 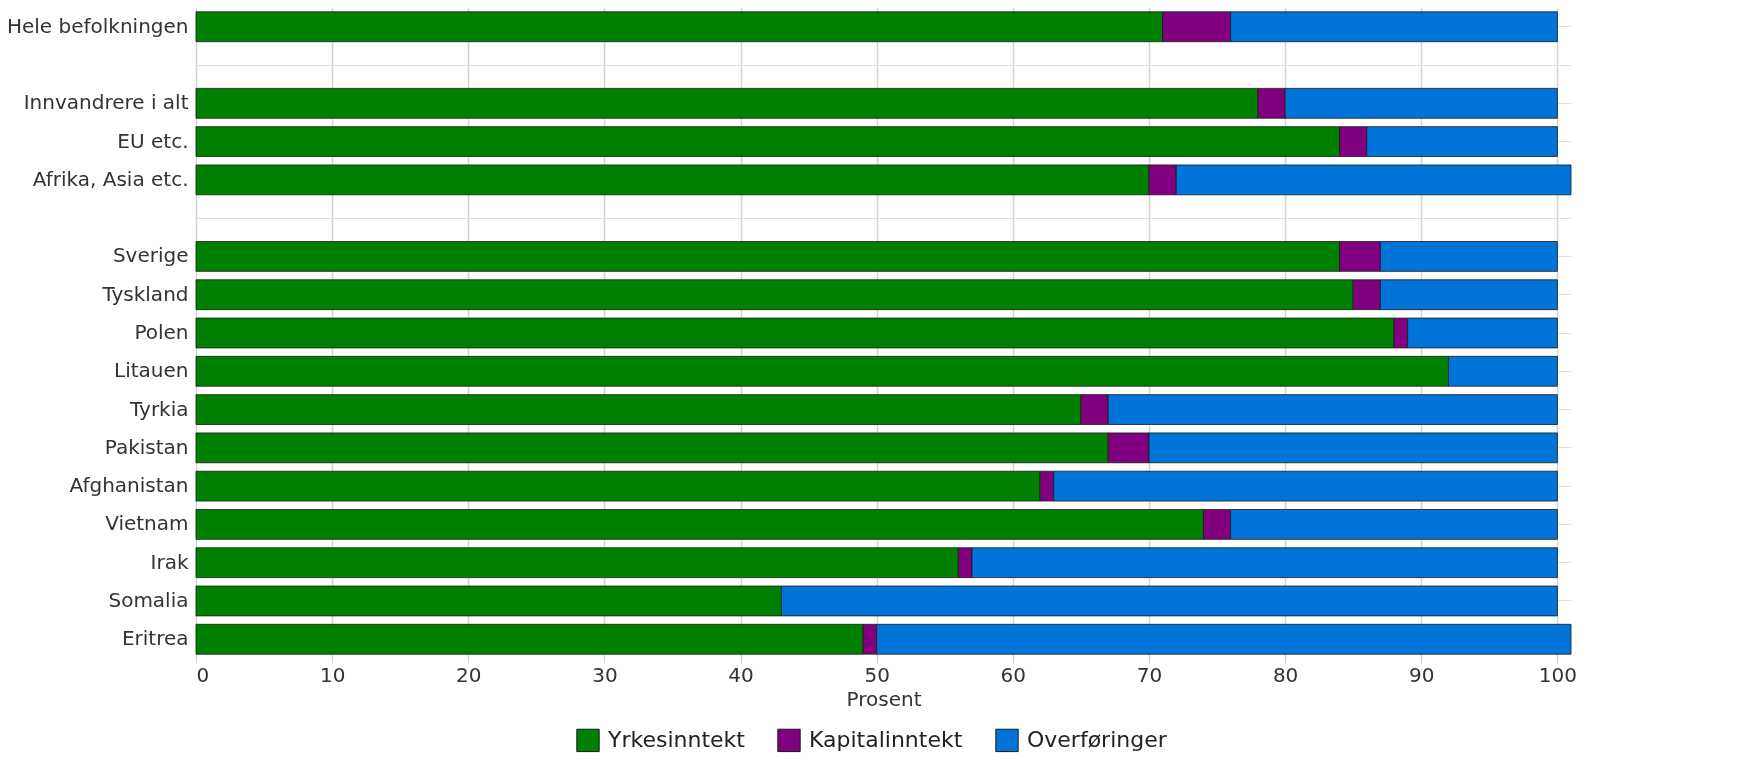 What do you see at coordinates (129, 485) in the screenshot?
I see `y-tick-label: Afghanistan` at bounding box center [129, 485].